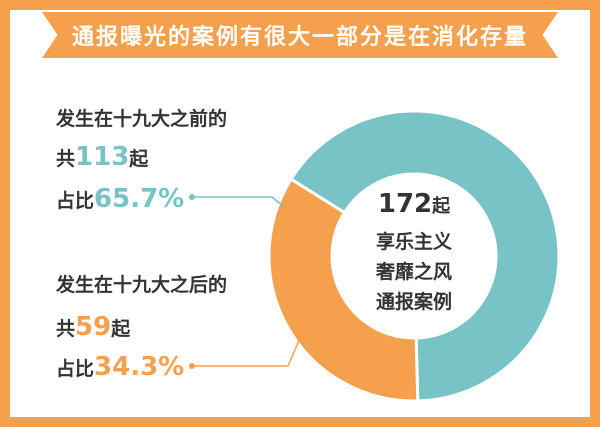  I want to click on after-pct: 34.3%, so click(139, 367).